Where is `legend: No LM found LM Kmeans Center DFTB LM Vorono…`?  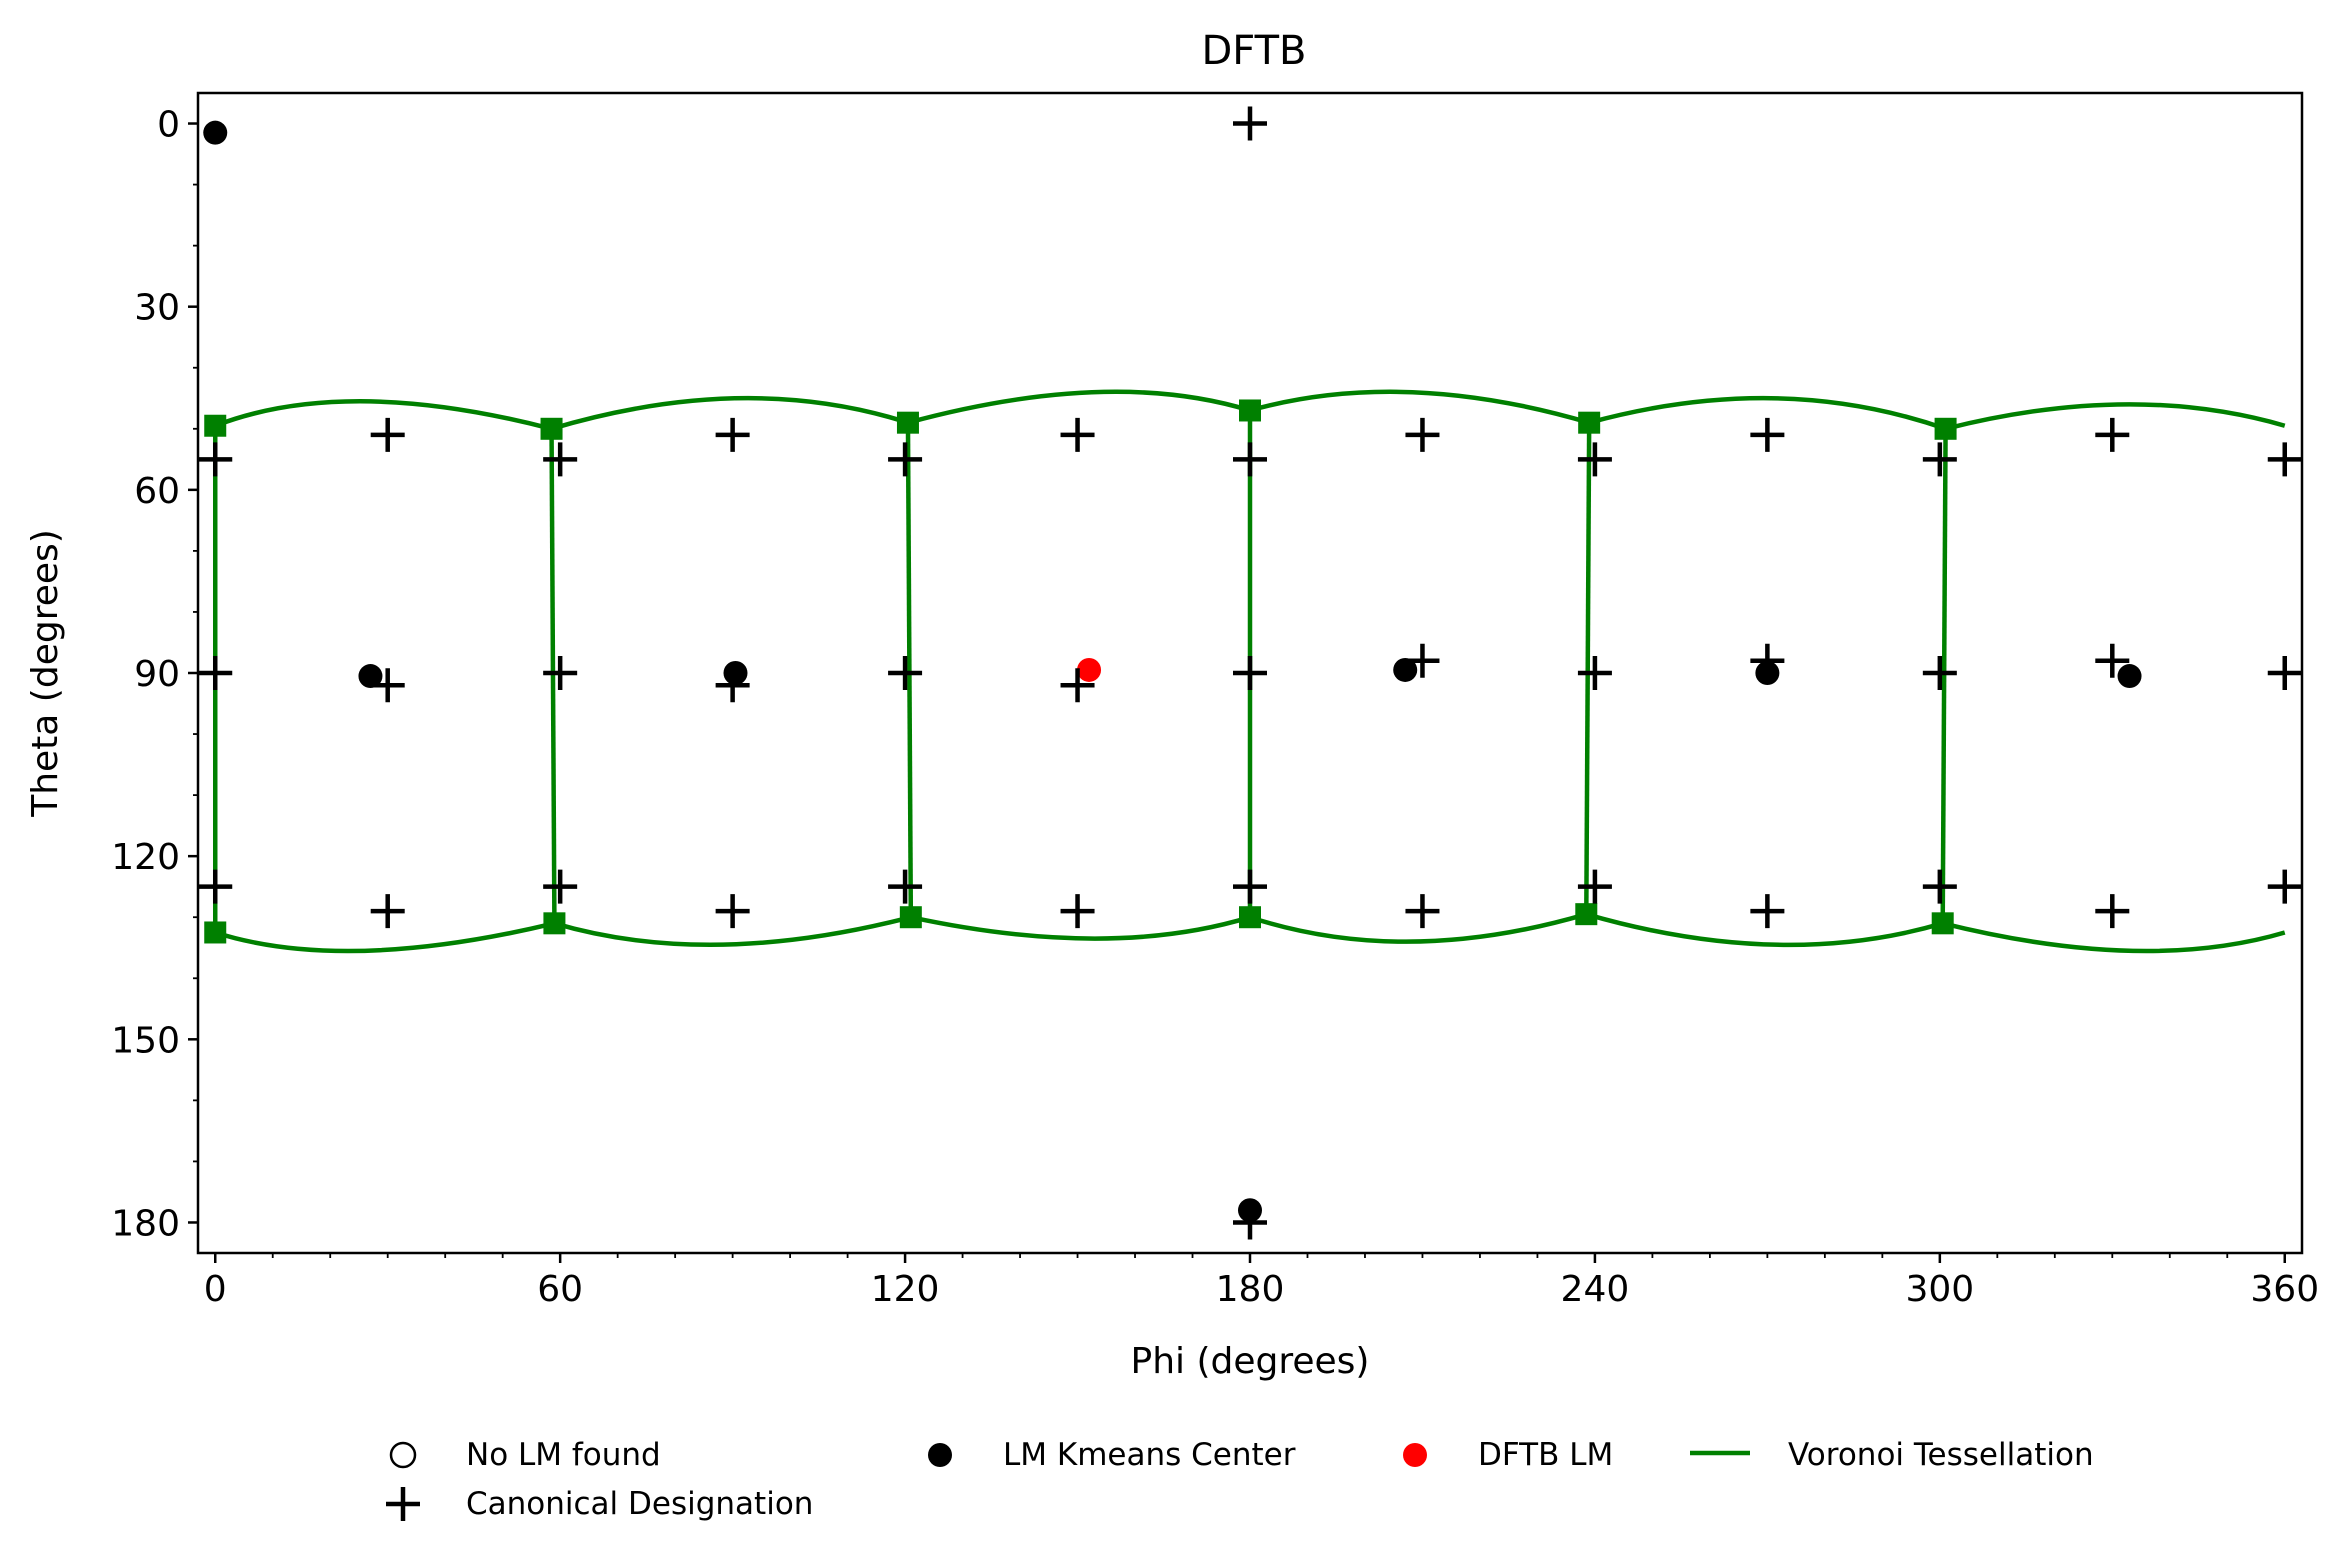 legend: No LM found LM Kmeans Center DFTB LM Vorono… is located at coordinates (1240, 1479).